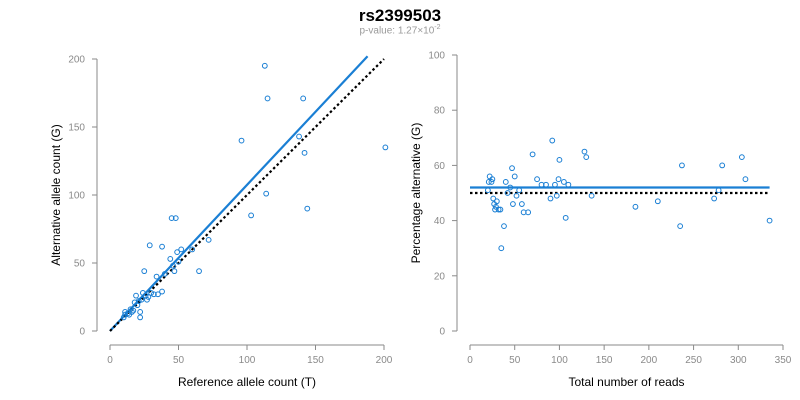 The image size is (800, 400). I want to click on right-x-tick-label: 250, so click(693, 360).